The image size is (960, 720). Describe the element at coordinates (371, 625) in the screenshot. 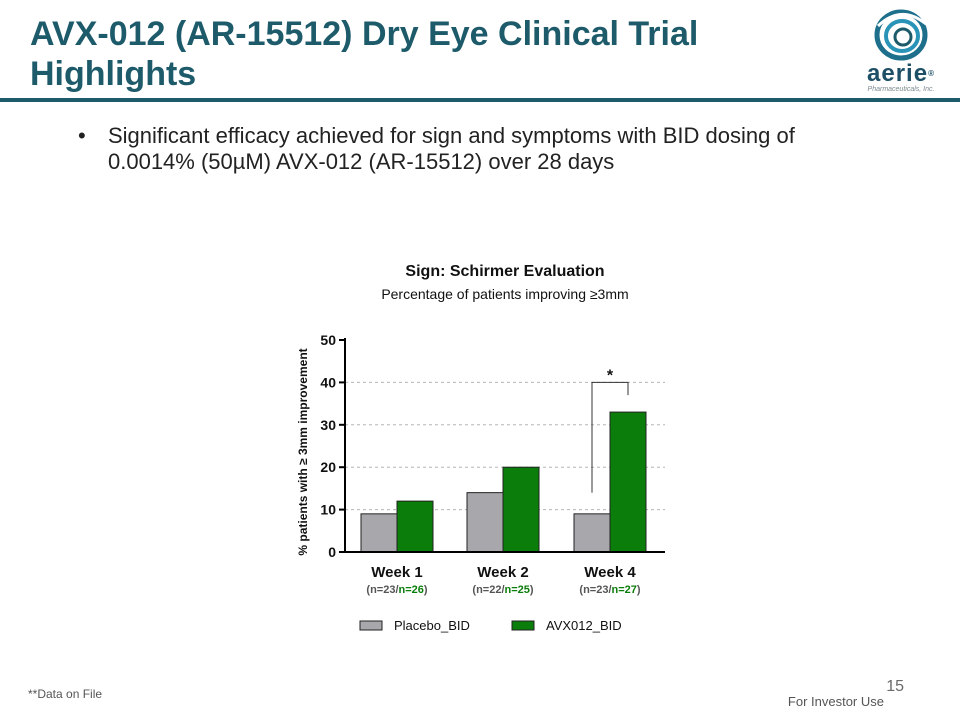

I see `legend-swatch-placebo` at that location.